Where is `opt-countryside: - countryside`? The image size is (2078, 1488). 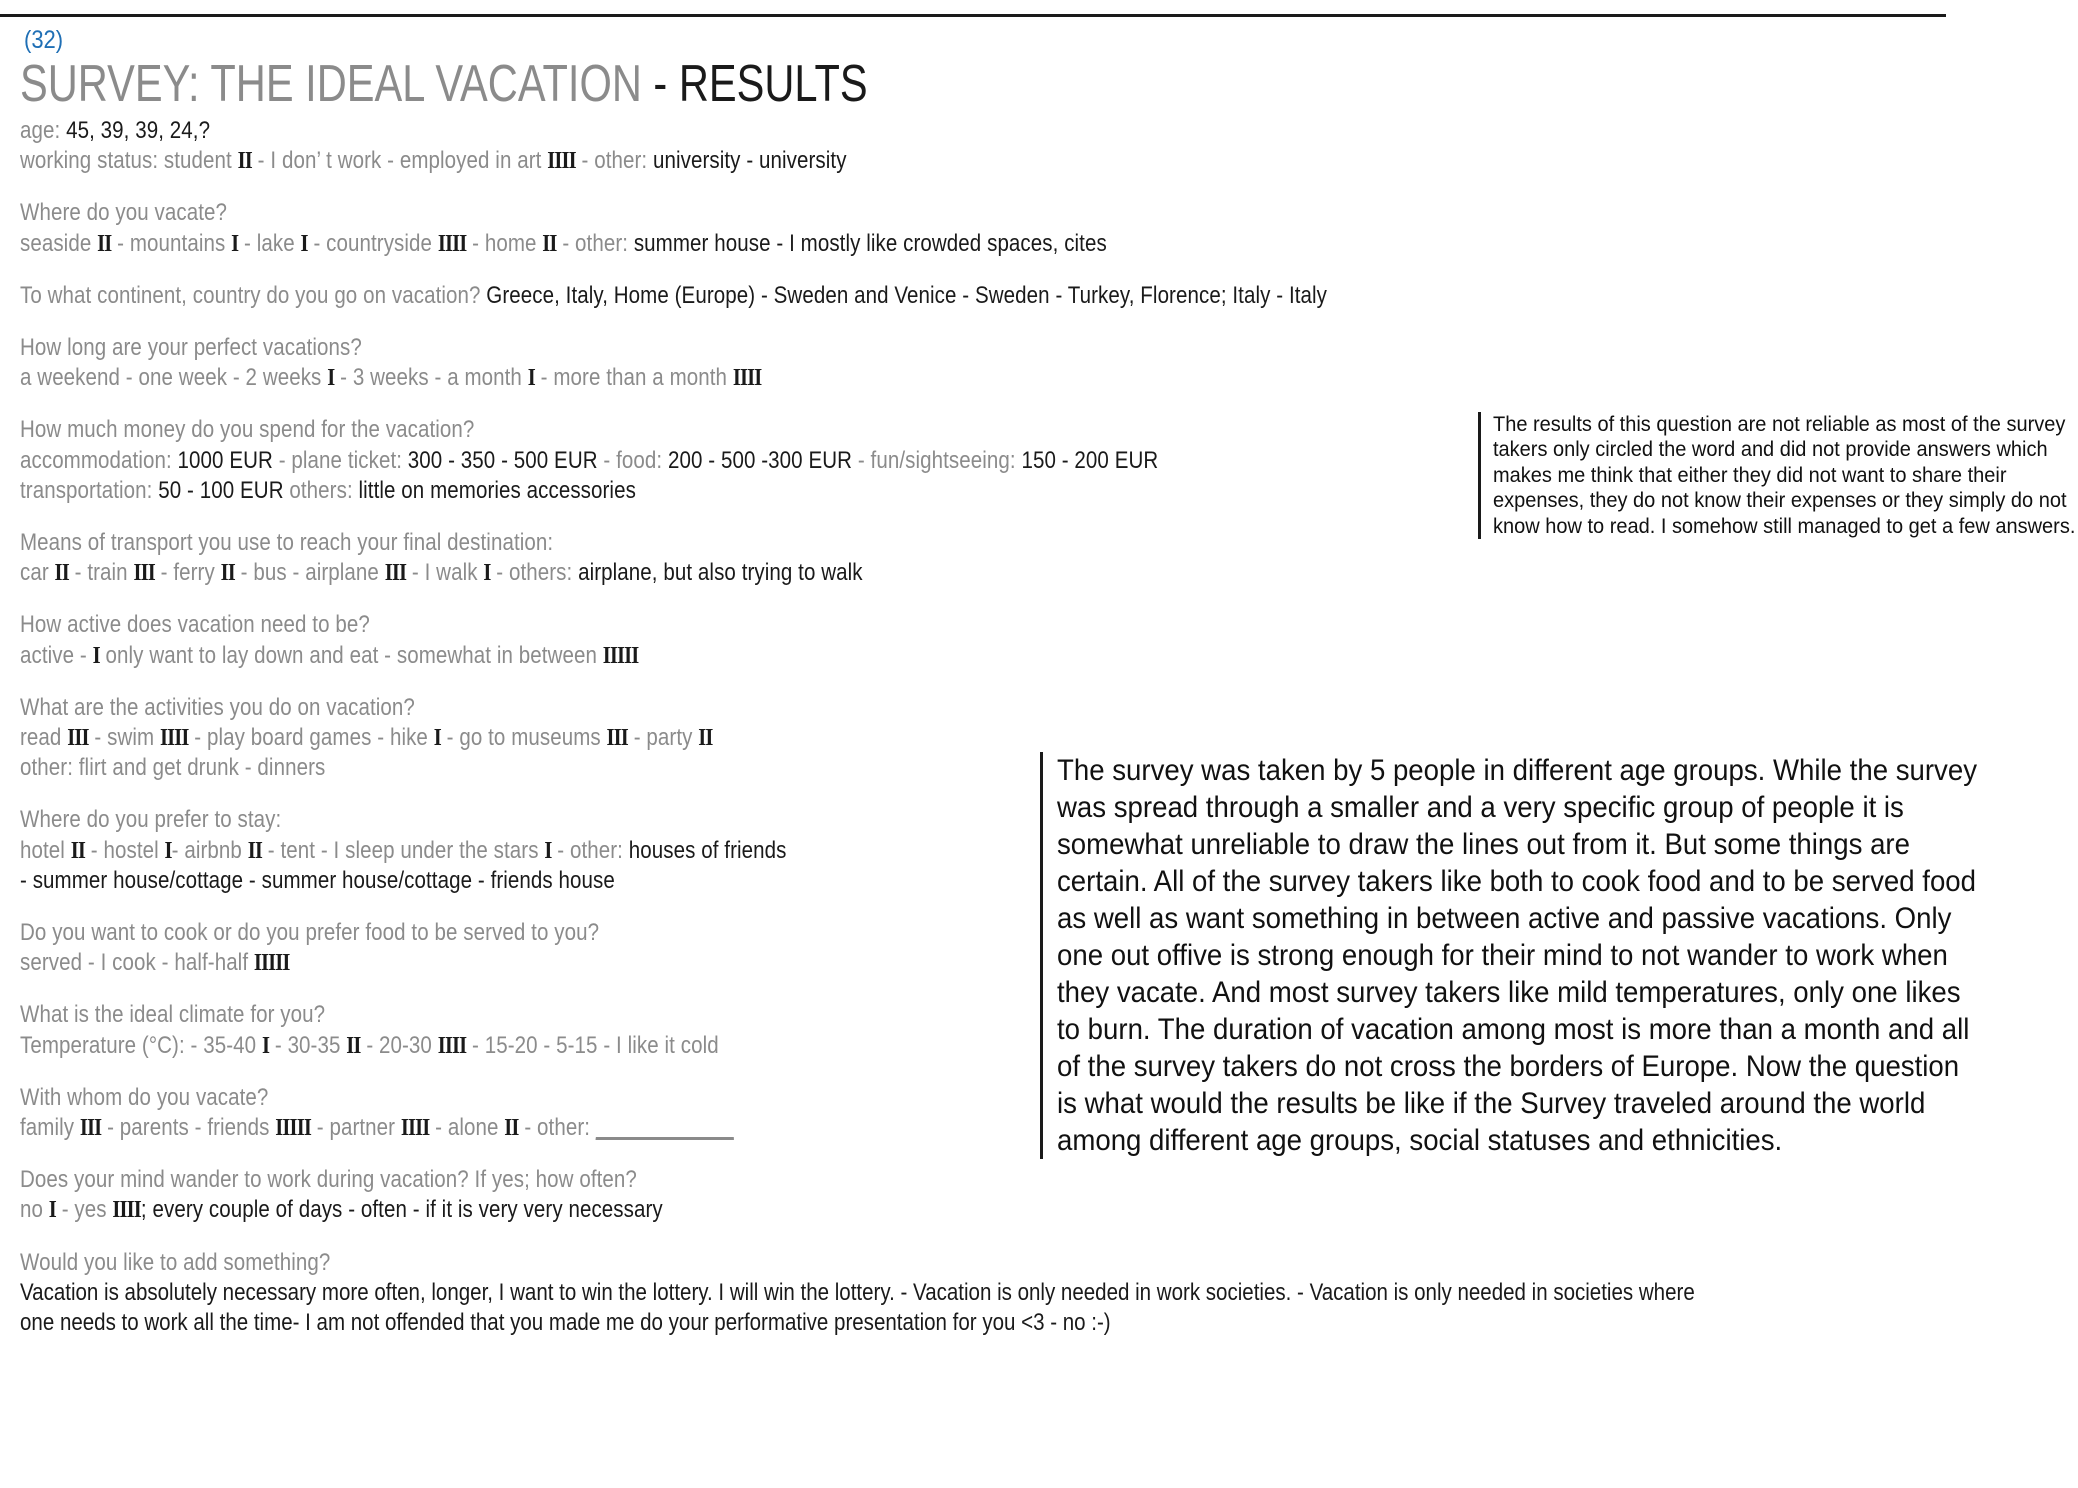
opt-countryside: - countryside is located at coordinates (372, 243).